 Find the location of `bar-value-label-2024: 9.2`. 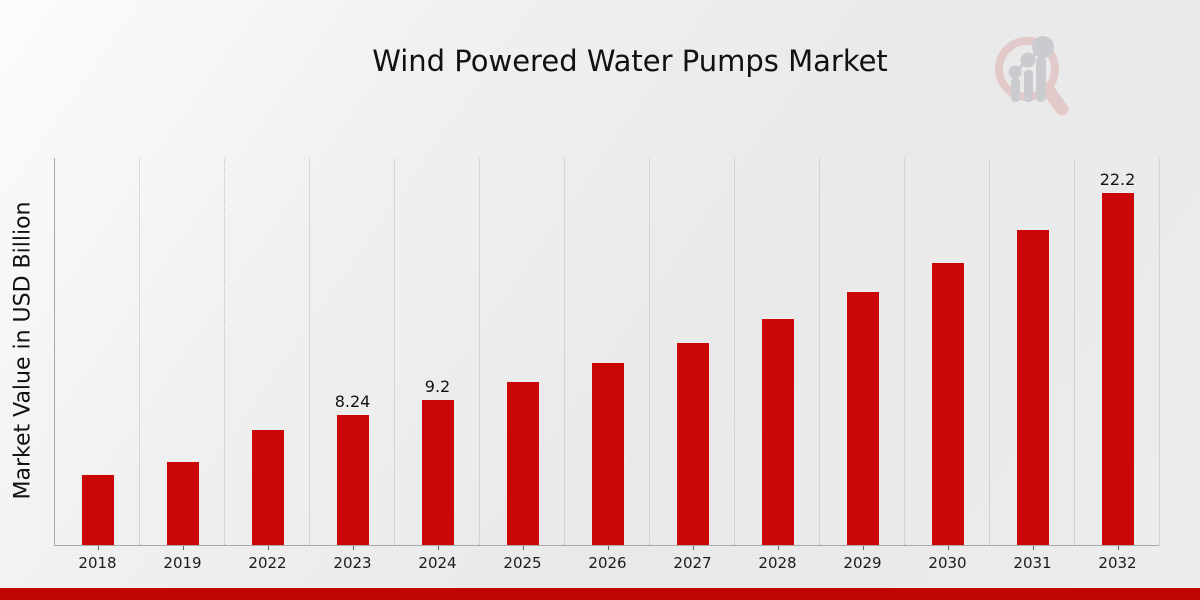

bar-value-label-2024: 9.2 is located at coordinates (437, 386).